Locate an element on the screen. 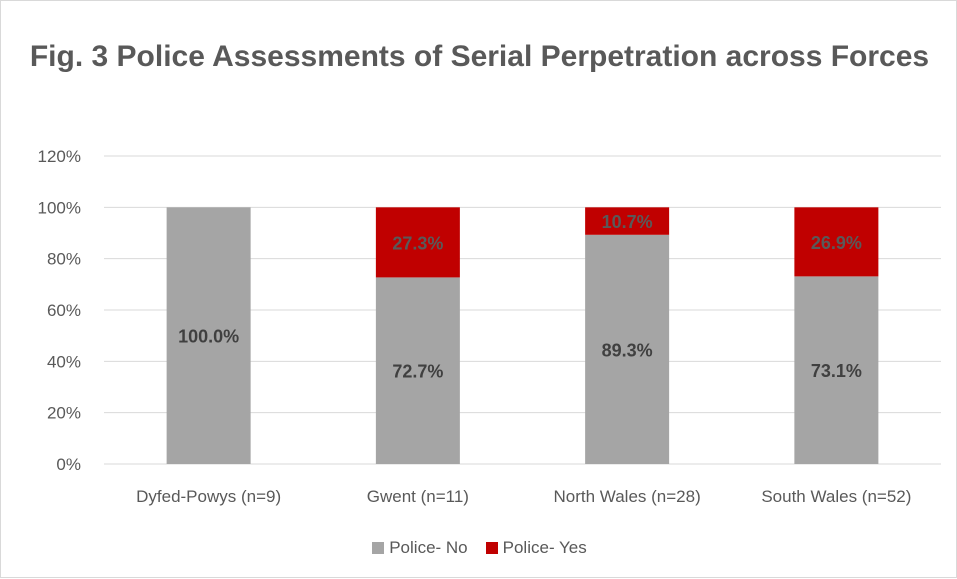 This screenshot has width=957, height=579. x-tick-label: South Wales (n=52) is located at coordinates (836, 496).